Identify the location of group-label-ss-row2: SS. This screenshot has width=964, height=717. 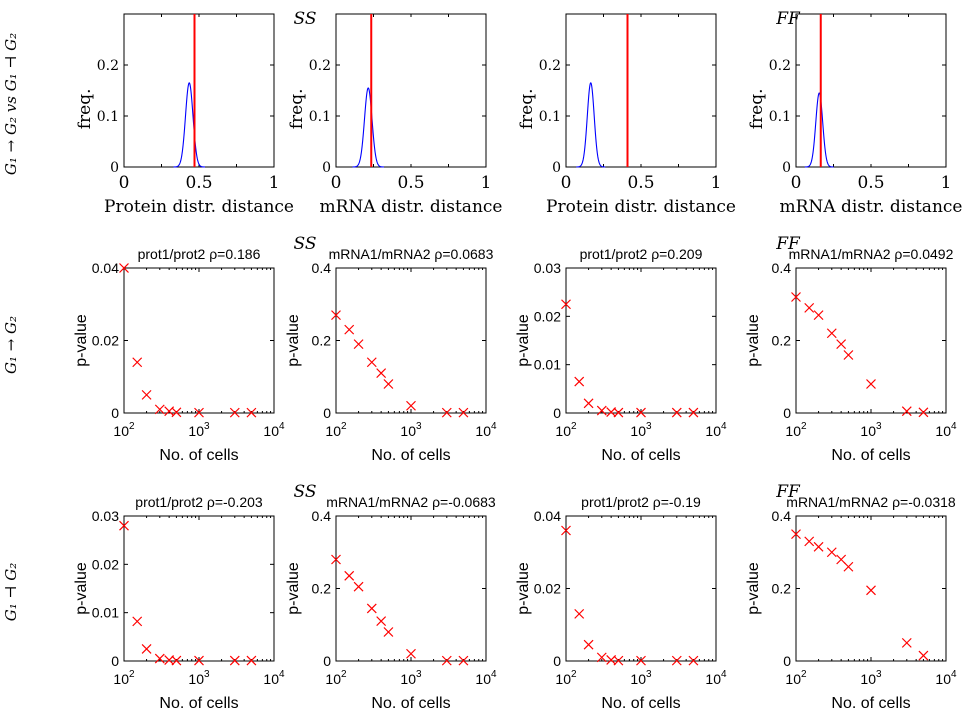
(305, 244).